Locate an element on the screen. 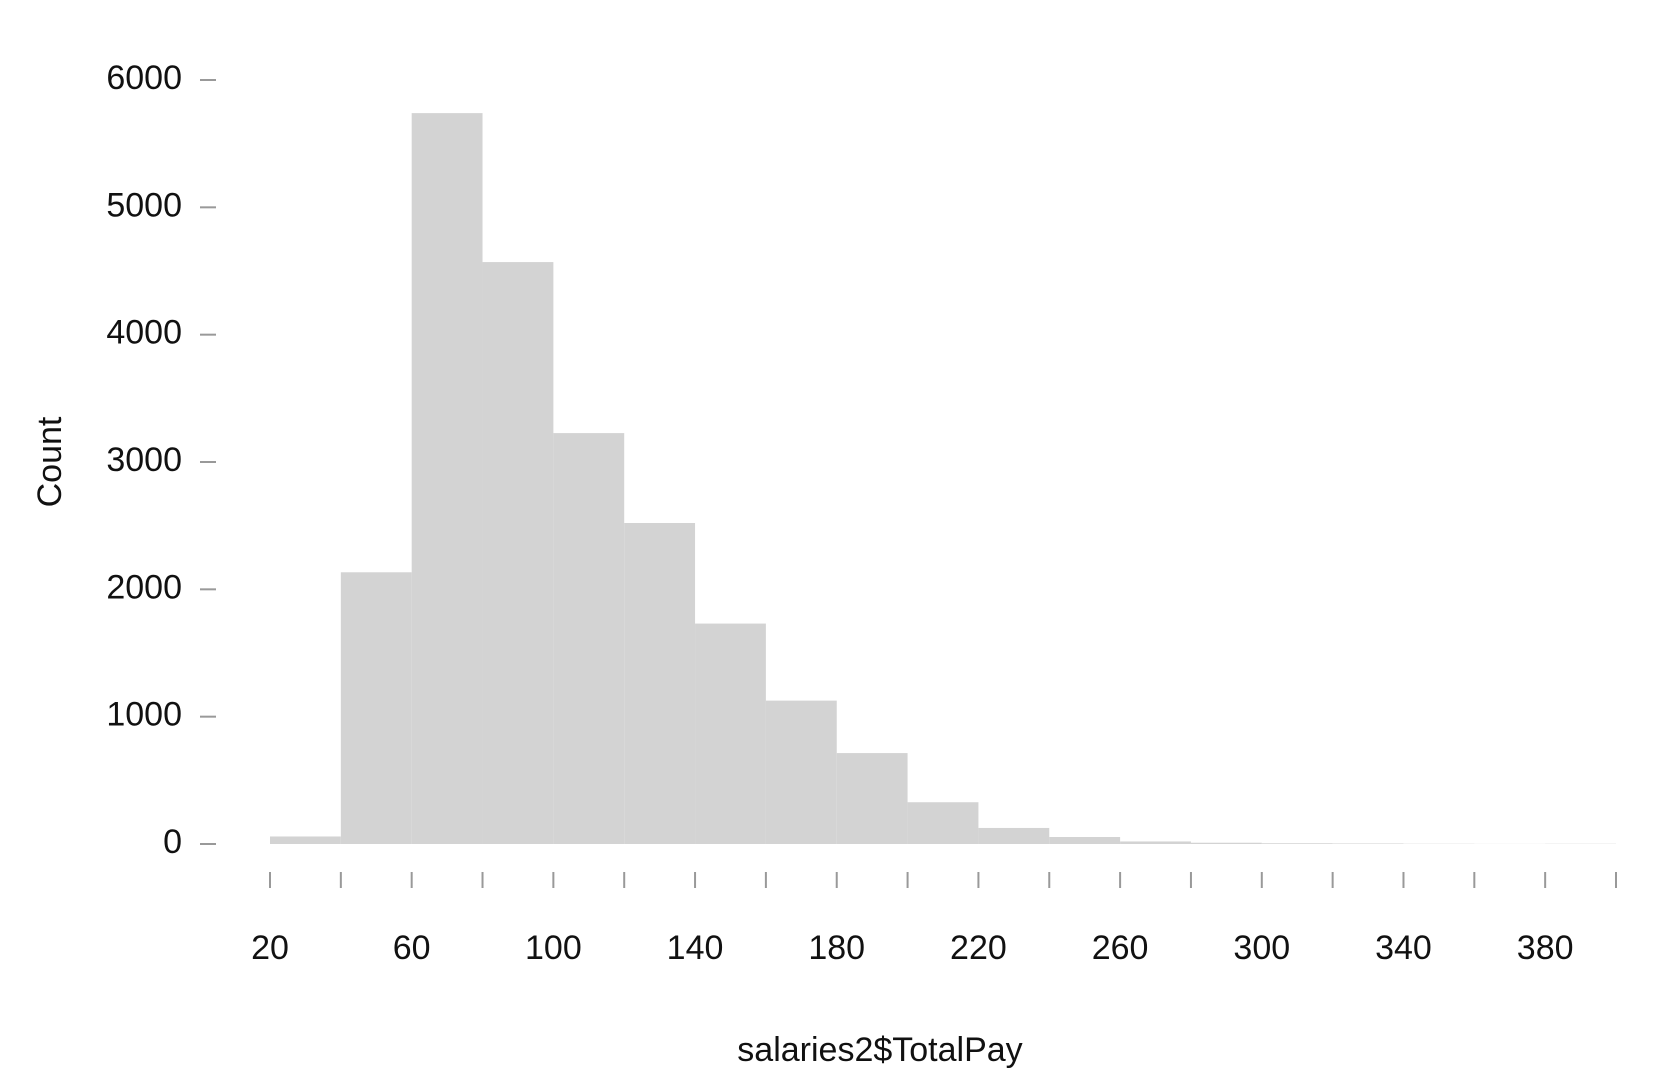 The image size is (1656, 1078). y-axis-label: Count is located at coordinates (50, 461).